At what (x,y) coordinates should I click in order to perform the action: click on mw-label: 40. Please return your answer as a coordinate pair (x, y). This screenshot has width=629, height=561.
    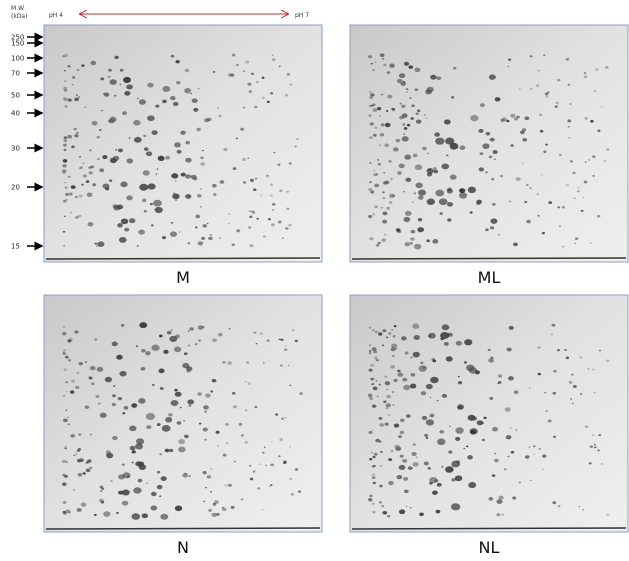
    Looking at the image, I should click on (15, 114).